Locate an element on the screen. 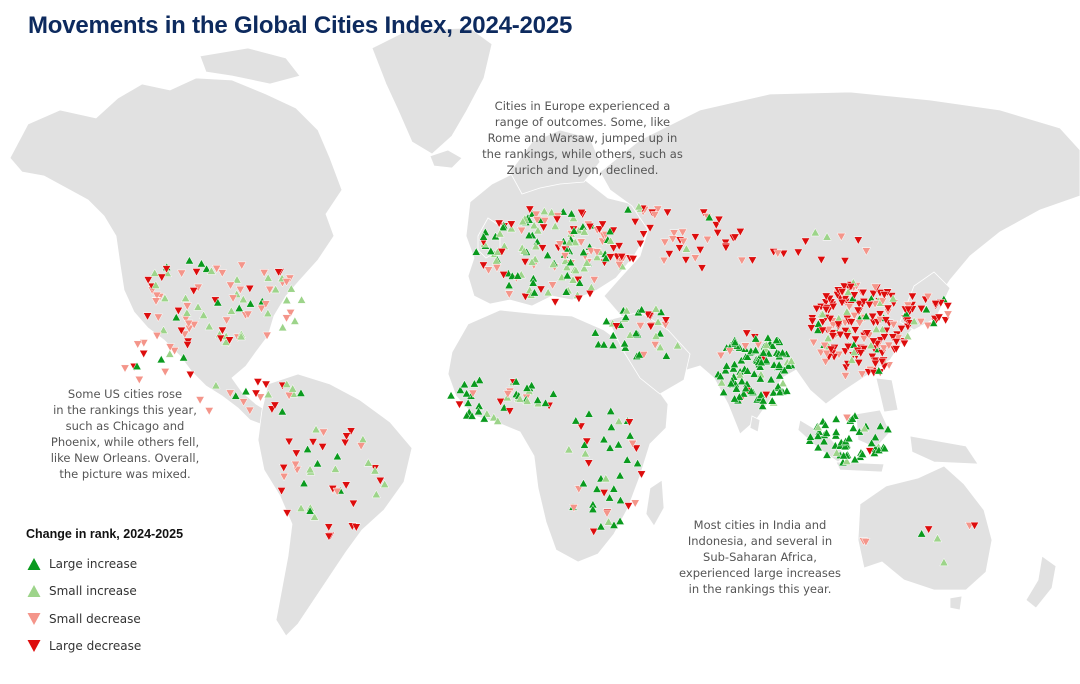 The image size is (1080, 684). legend-label: Small decrease is located at coordinates (95, 618).